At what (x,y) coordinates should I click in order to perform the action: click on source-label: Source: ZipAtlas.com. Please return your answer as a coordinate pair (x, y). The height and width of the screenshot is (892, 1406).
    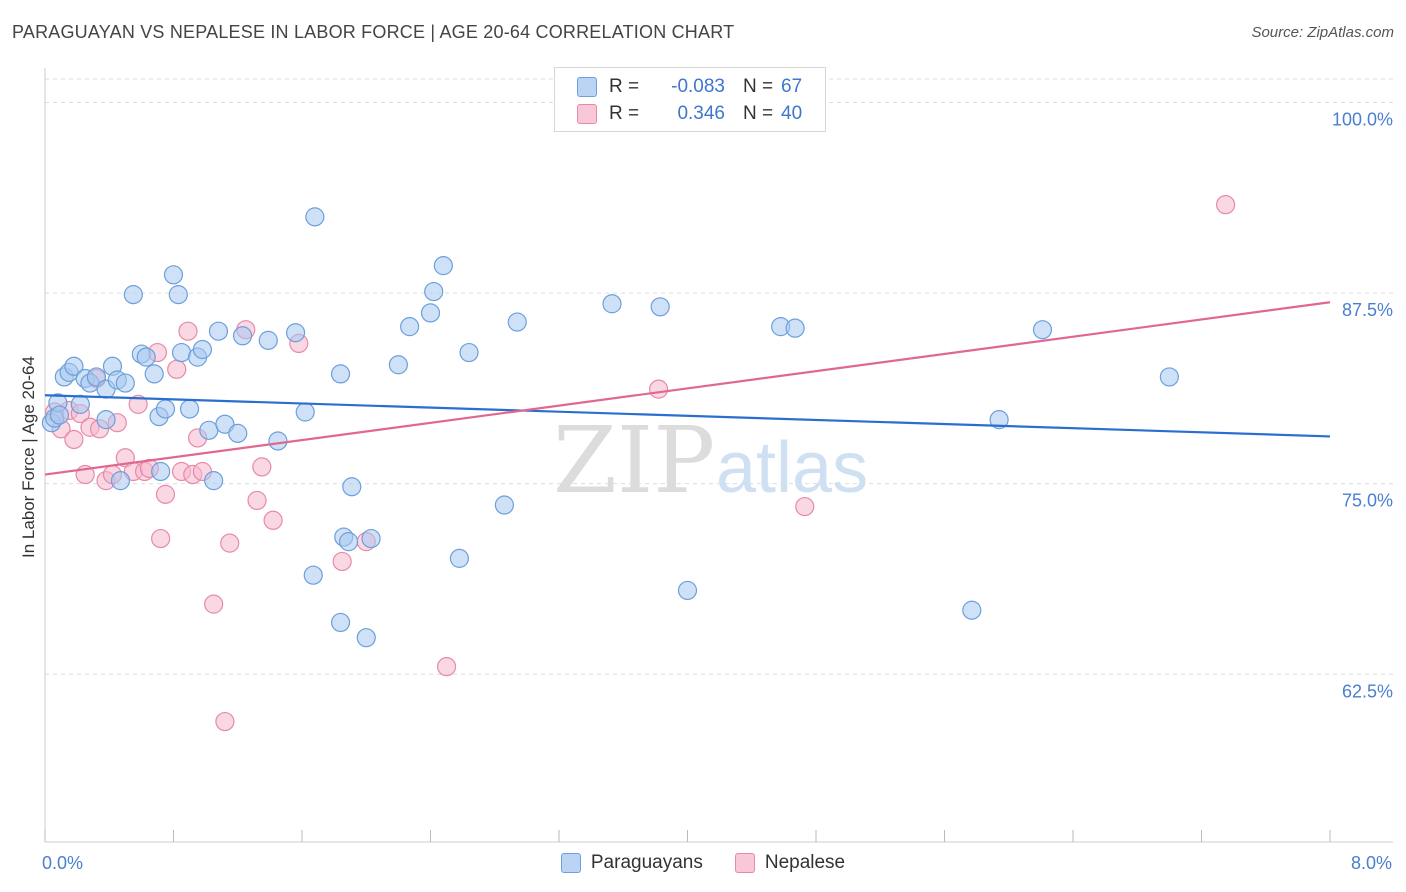
    Looking at the image, I should click on (1322, 32).